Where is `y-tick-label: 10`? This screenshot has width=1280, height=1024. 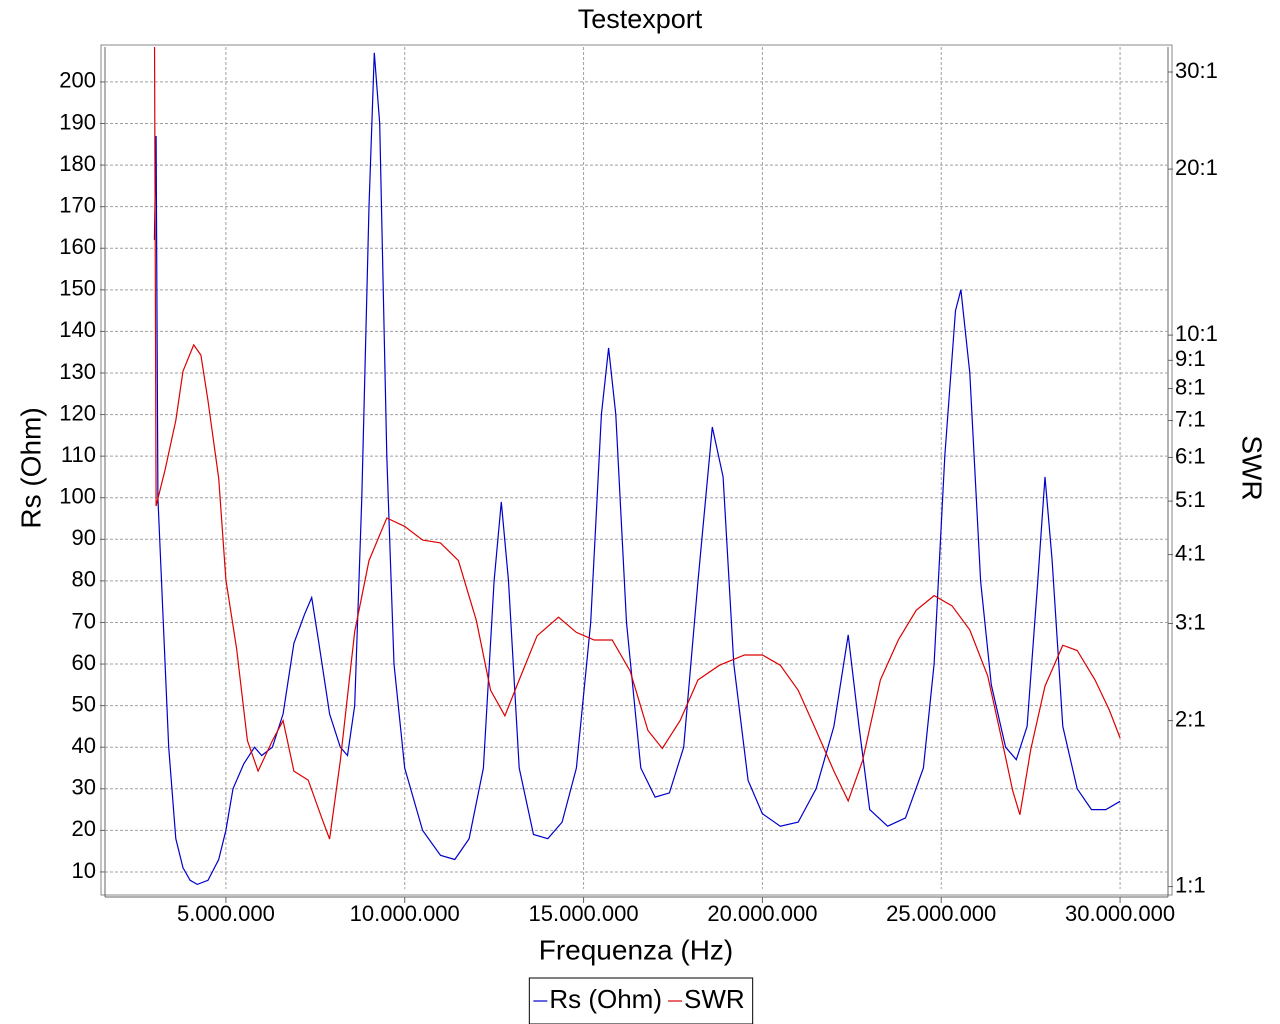 y-tick-label: 10 is located at coordinates (84, 870).